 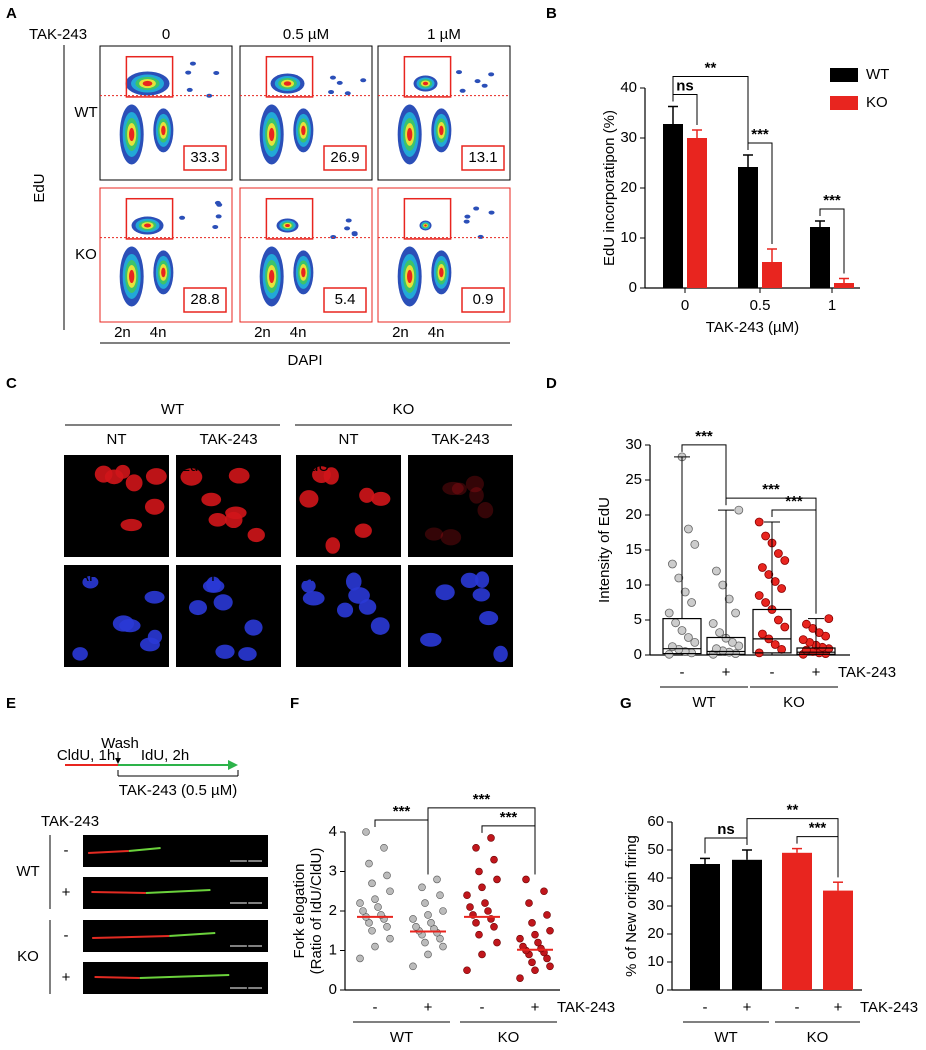 I want to click on scale-label: 20 µm, so click(x=246, y=982).